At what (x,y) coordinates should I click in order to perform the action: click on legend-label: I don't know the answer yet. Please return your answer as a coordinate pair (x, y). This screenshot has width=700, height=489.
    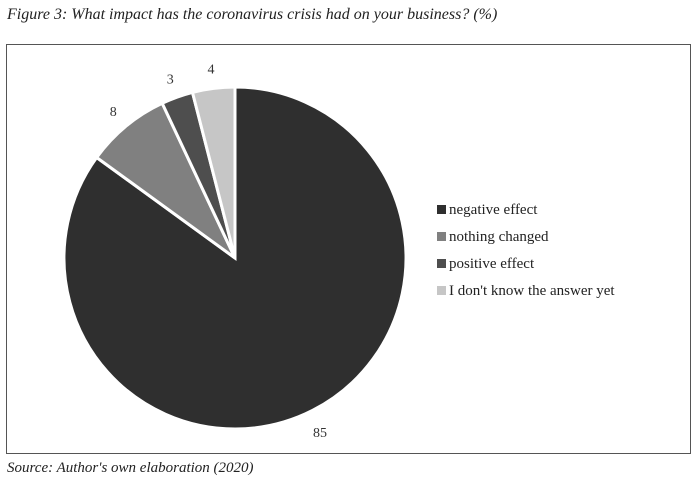
    Looking at the image, I should click on (532, 291).